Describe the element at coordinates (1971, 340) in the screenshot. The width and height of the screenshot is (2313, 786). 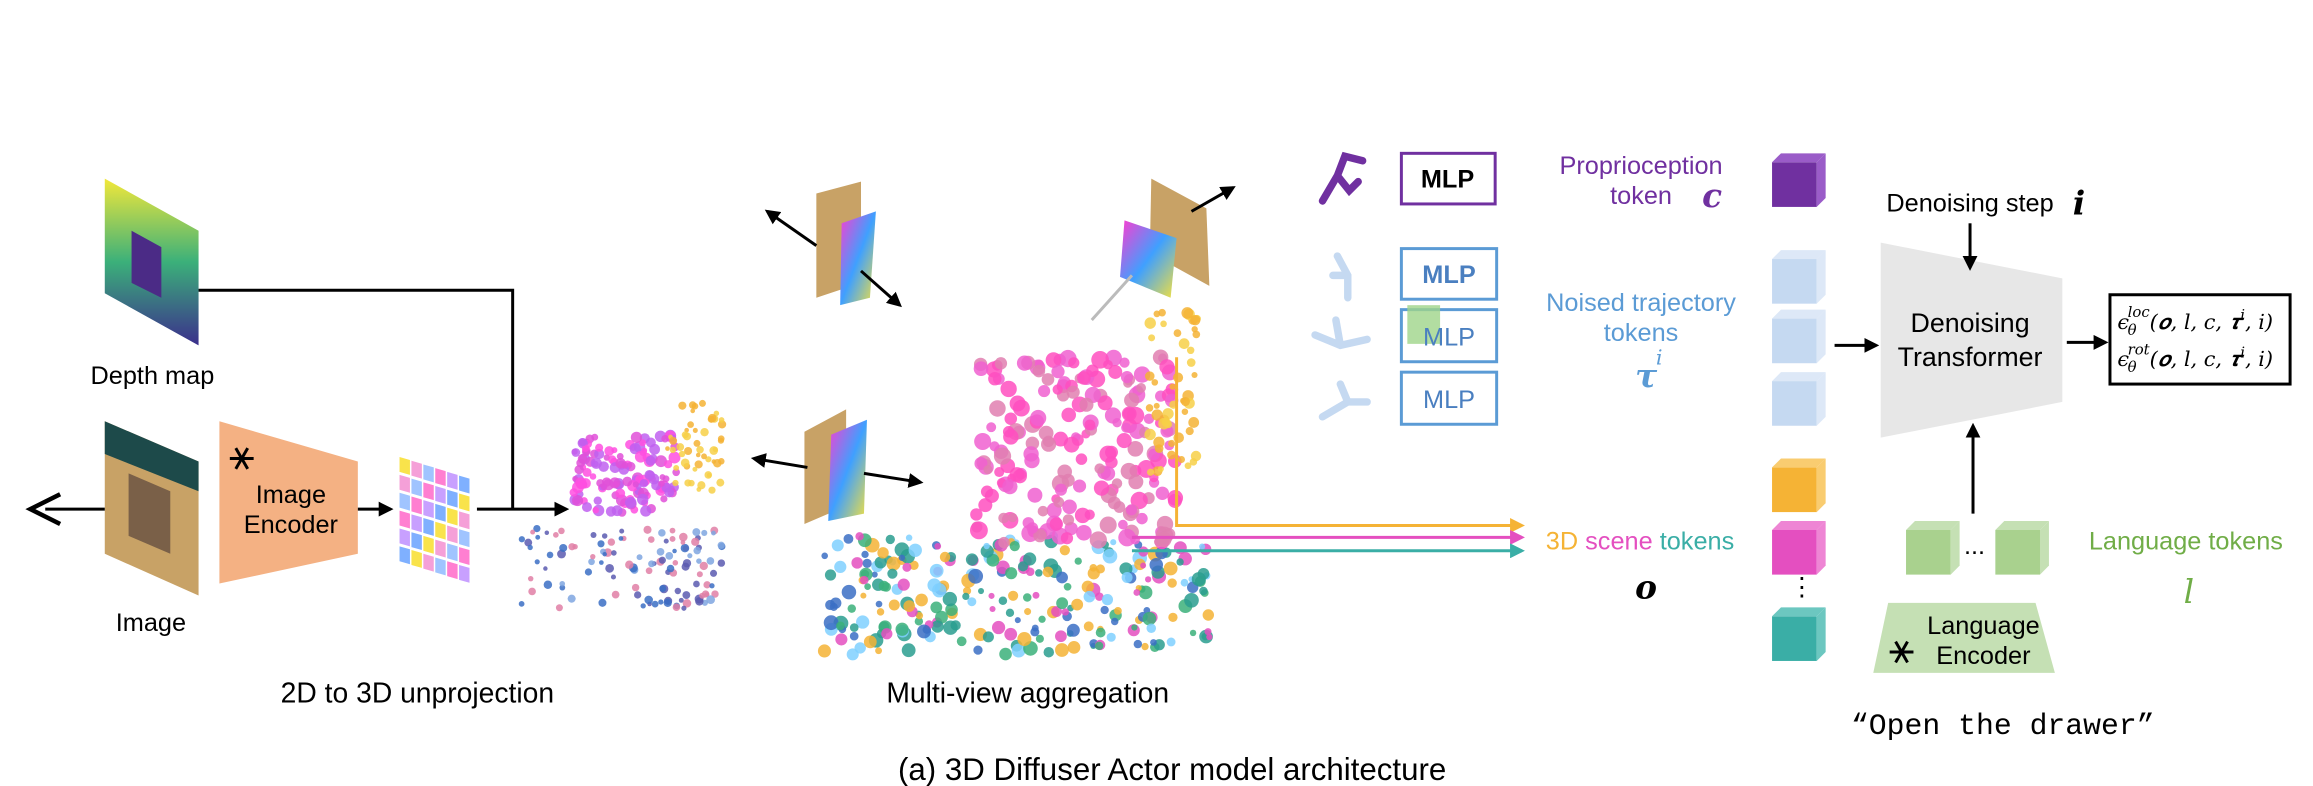
I see `denoising-transformer` at that location.